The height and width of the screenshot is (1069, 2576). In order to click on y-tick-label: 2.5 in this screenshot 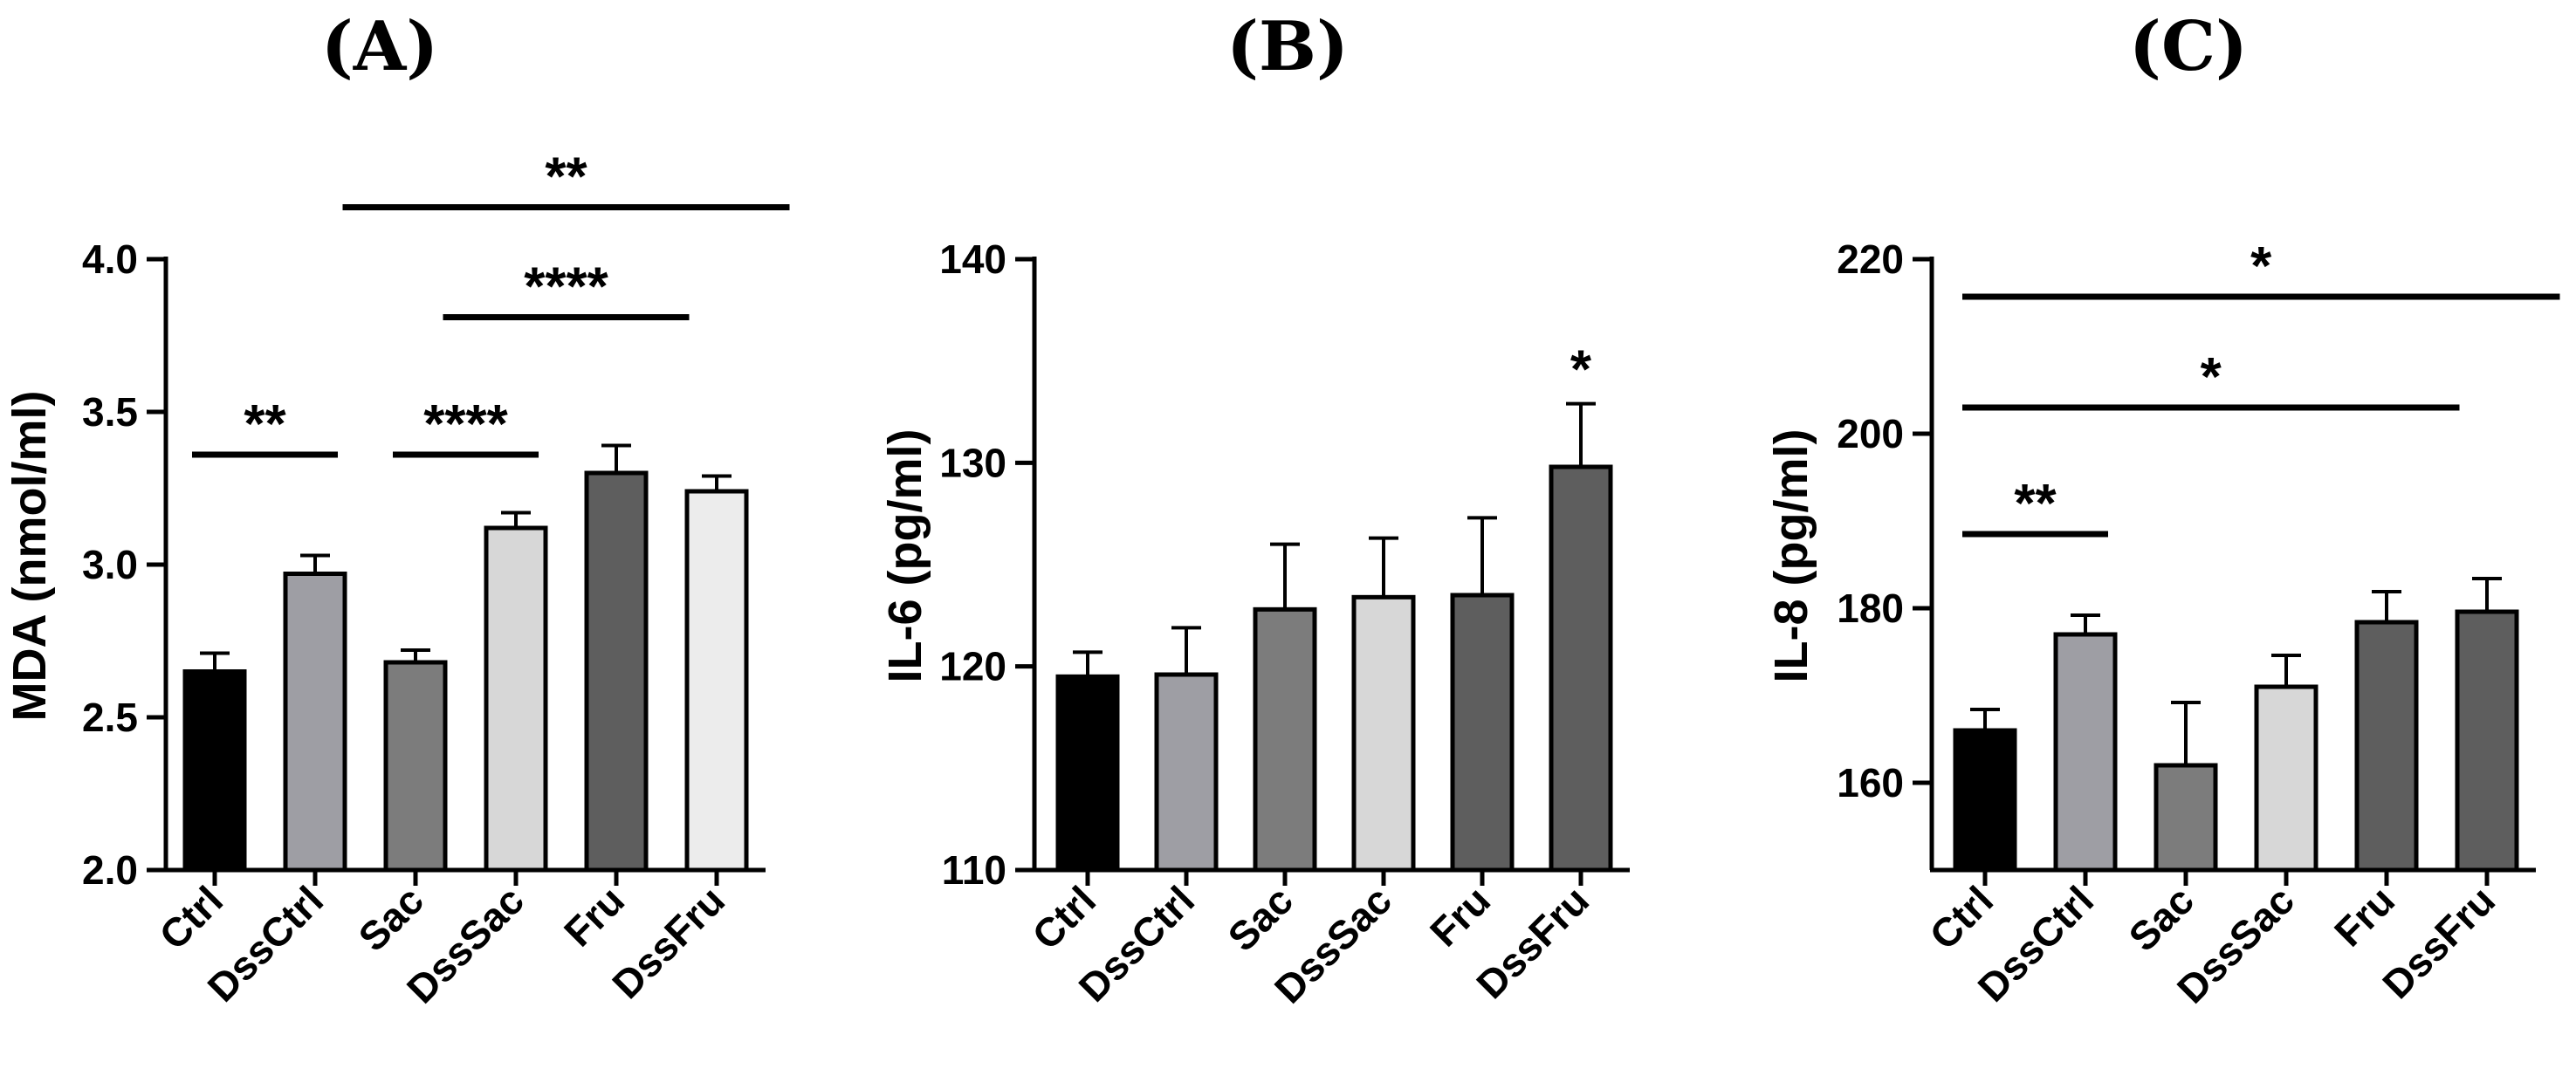, I will do `click(110, 717)`.